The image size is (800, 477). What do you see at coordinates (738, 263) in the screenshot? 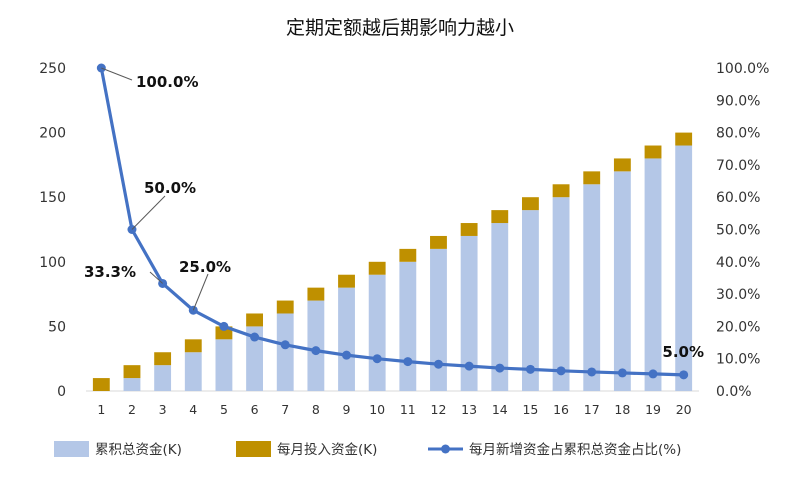
I see `y-right-tick-label: 40.0%` at bounding box center [738, 263].